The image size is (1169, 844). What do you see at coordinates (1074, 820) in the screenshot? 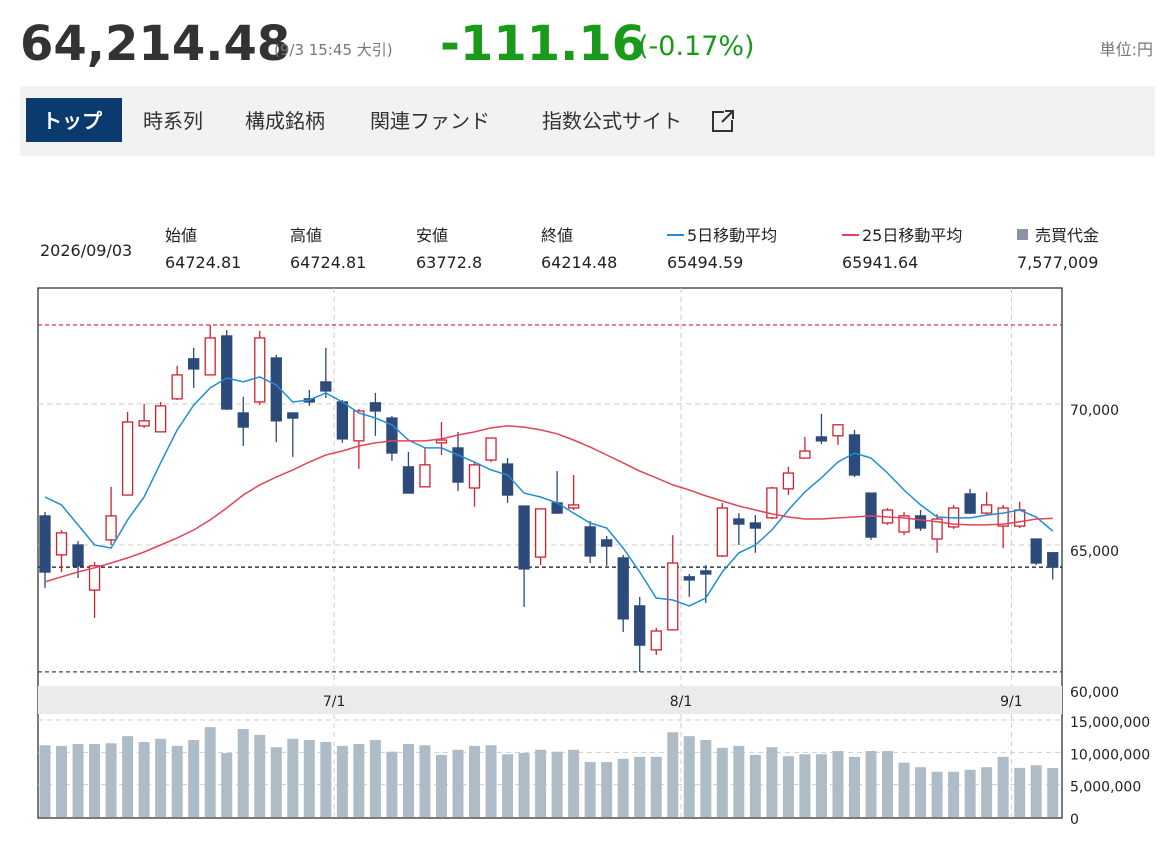
I see `y2-tick-label: 0` at bounding box center [1074, 820].